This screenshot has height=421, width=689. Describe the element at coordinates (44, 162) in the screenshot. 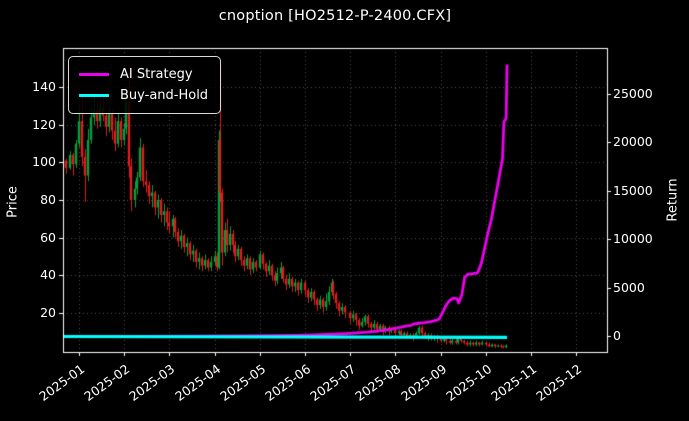

I see `y-left-tick-label: 100` at that location.